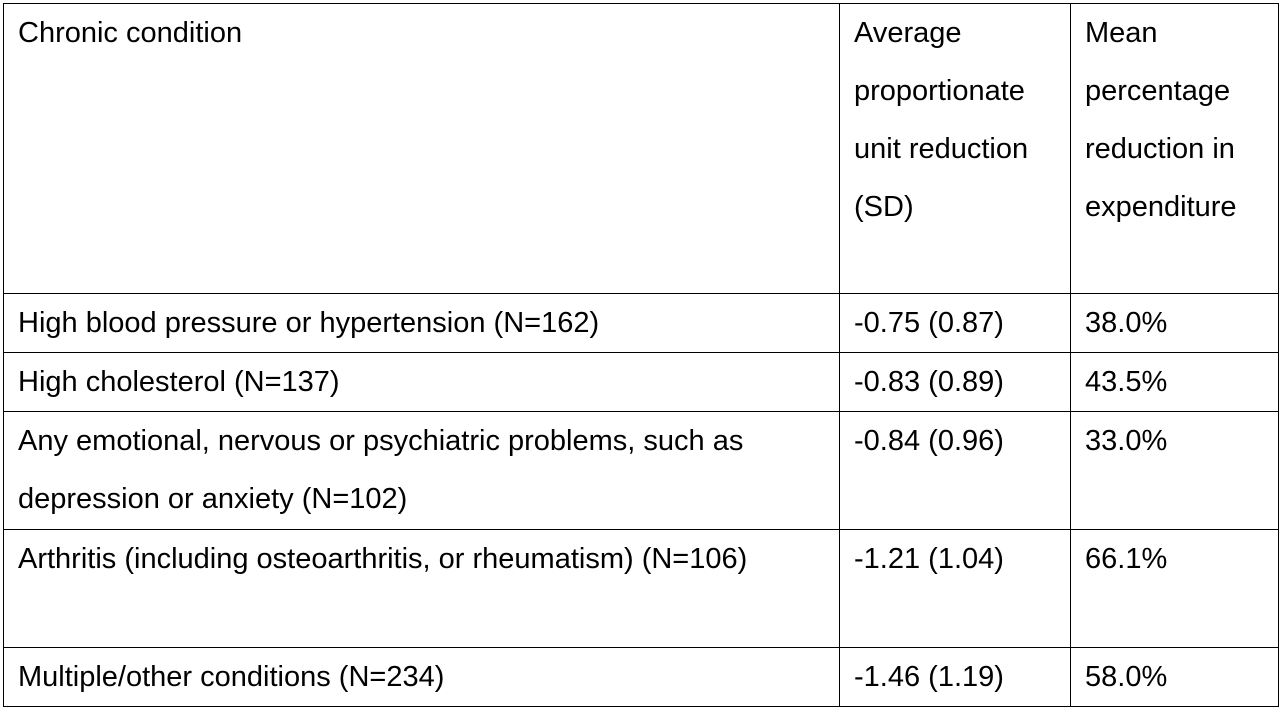 The height and width of the screenshot is (715, 1280). What do you see at coordinates (1174, 588) in the screenshot?
I see `expenditure-reduction-cell: 66.1%` at bounding box center [1174, 588].